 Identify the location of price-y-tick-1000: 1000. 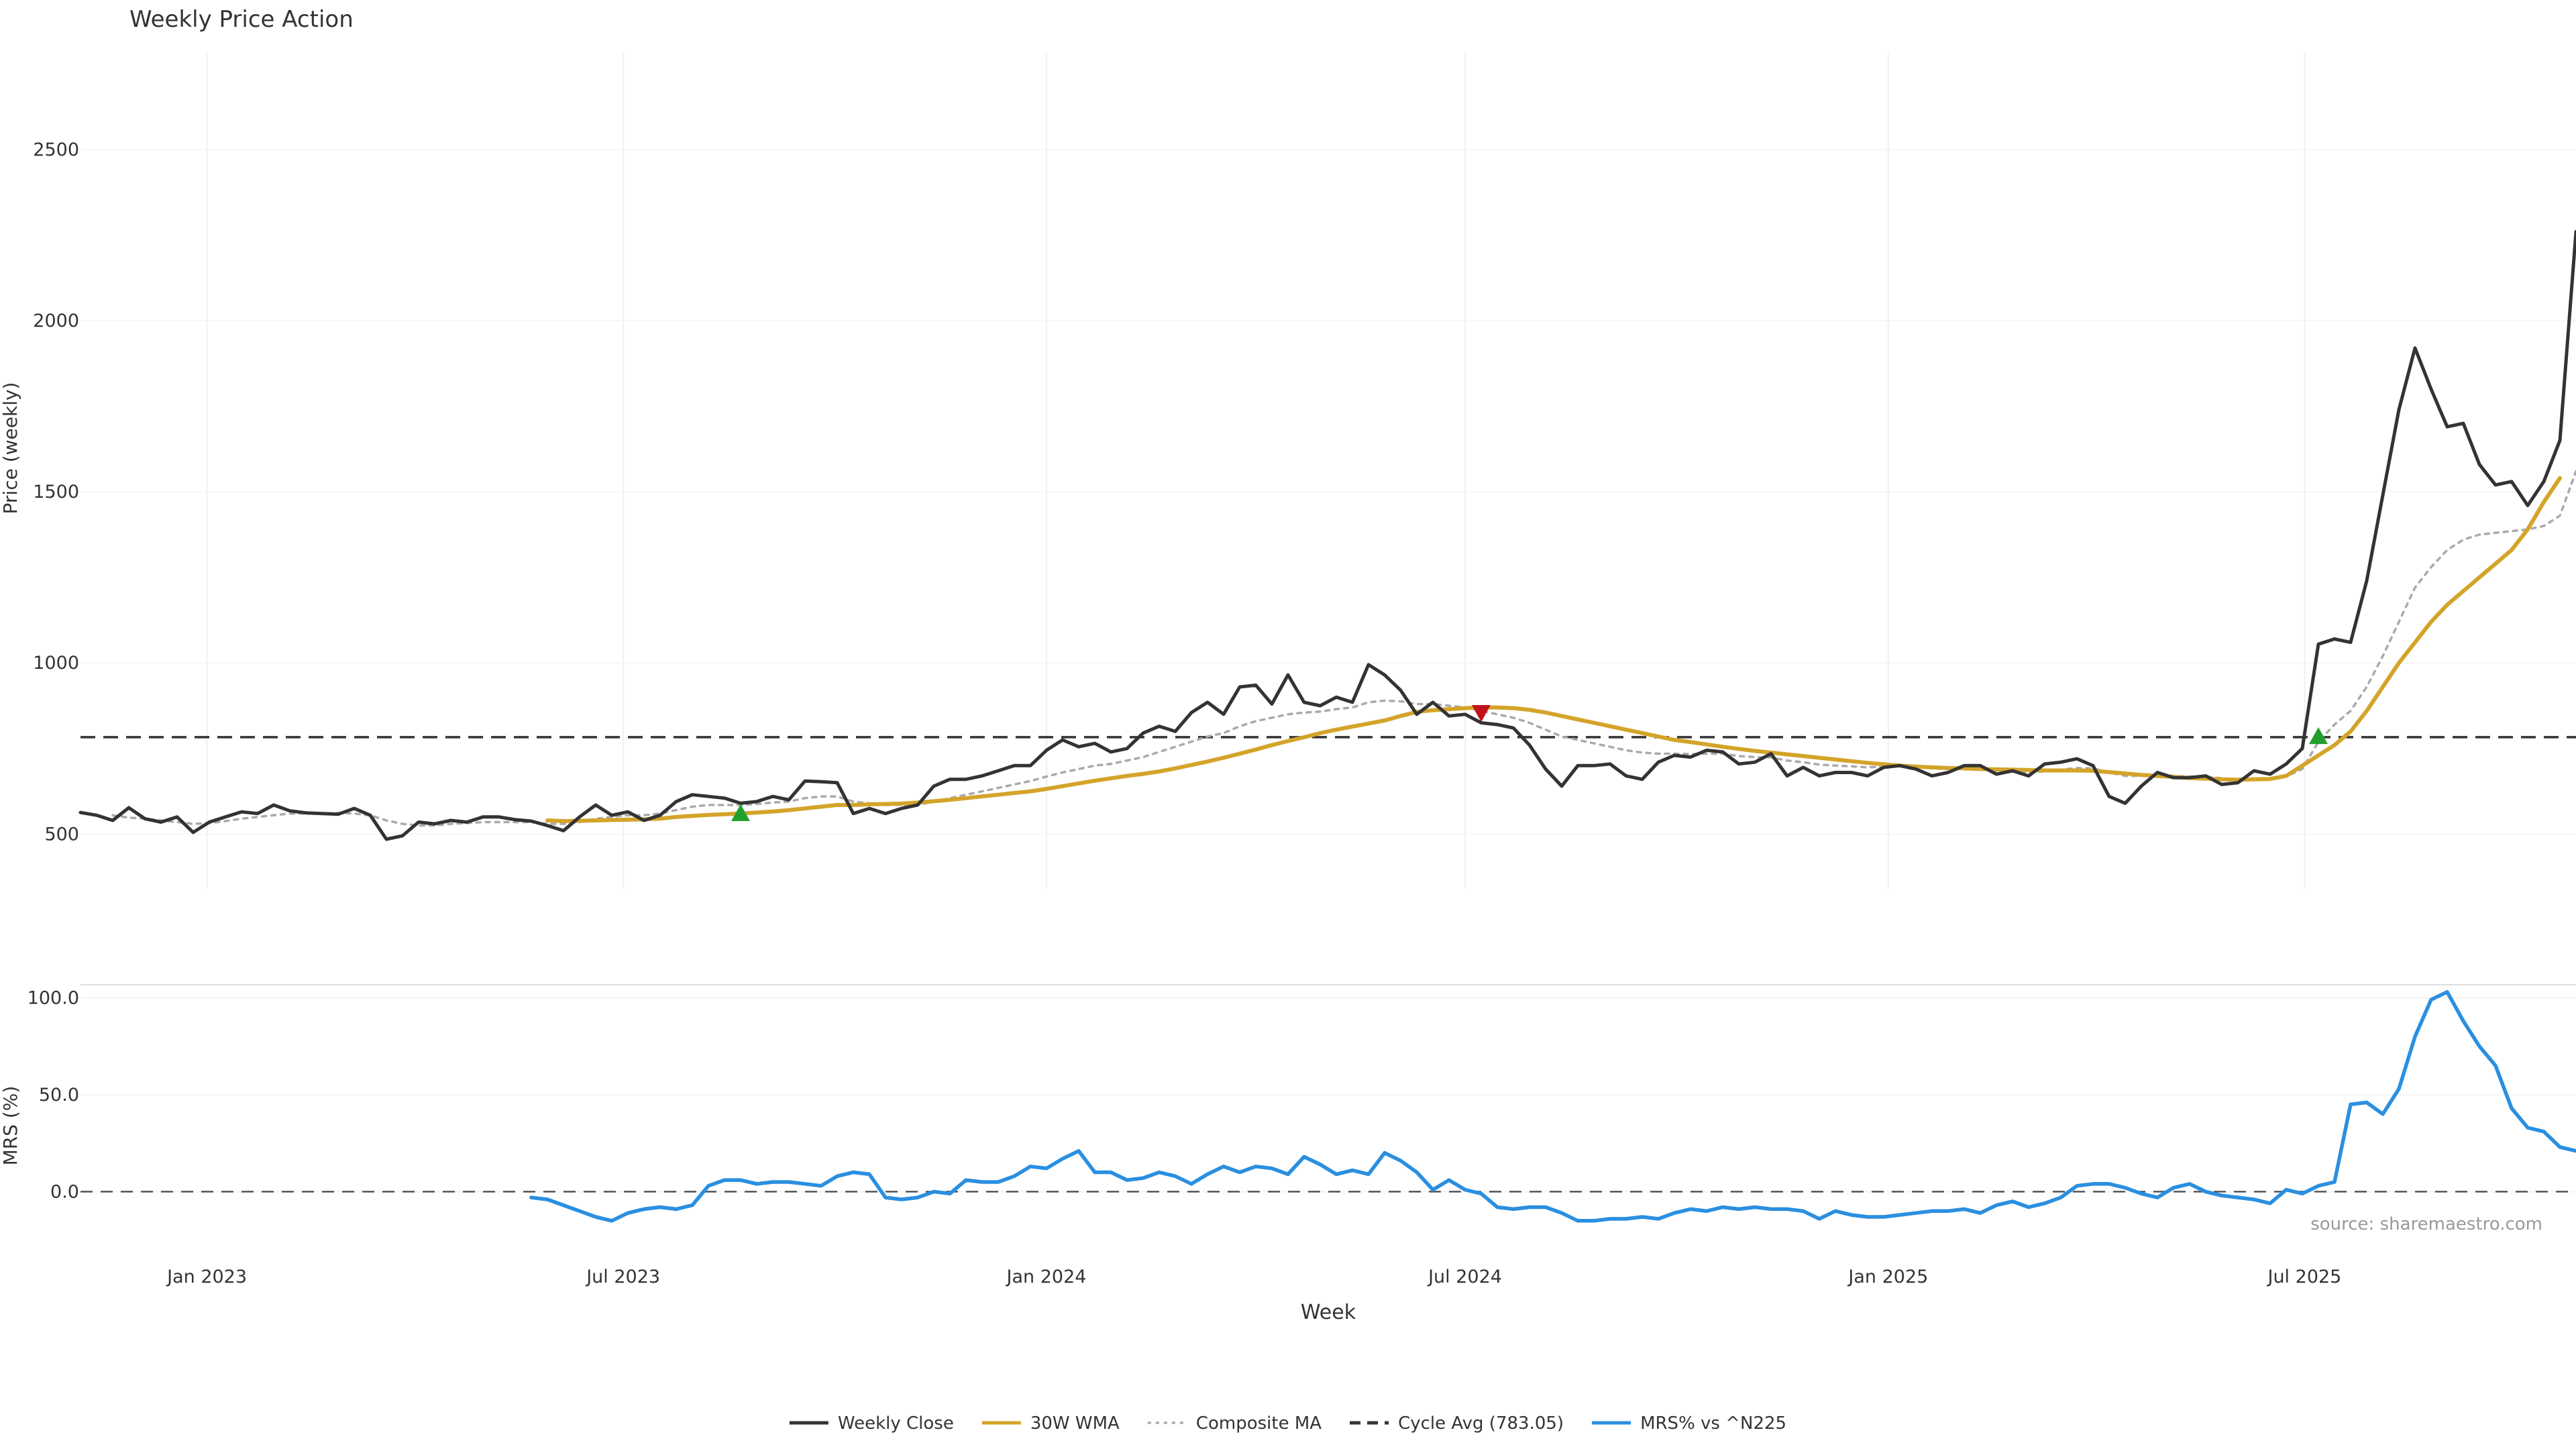
(56, 663).